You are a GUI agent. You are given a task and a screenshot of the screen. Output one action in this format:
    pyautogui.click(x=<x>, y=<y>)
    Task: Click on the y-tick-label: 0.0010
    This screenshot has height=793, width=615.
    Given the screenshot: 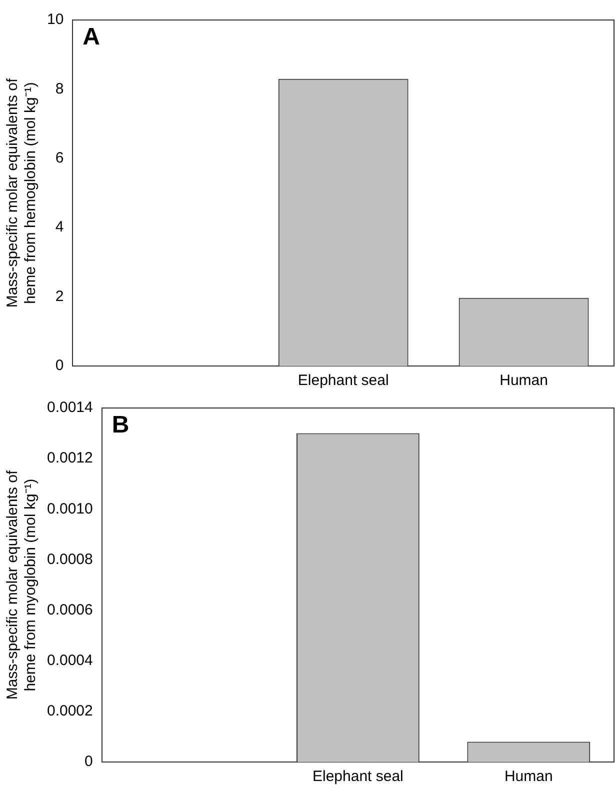 What is the action you would take?
    pyautogui.click(x=69, y=509)
    